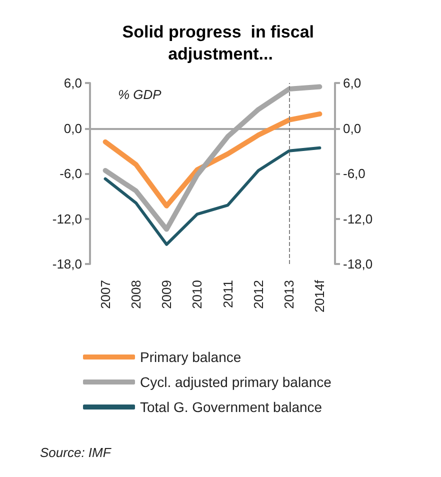 This screenshot has width=441, height=477. I want to click on x-tick-label: 2009, so click(166, 294).